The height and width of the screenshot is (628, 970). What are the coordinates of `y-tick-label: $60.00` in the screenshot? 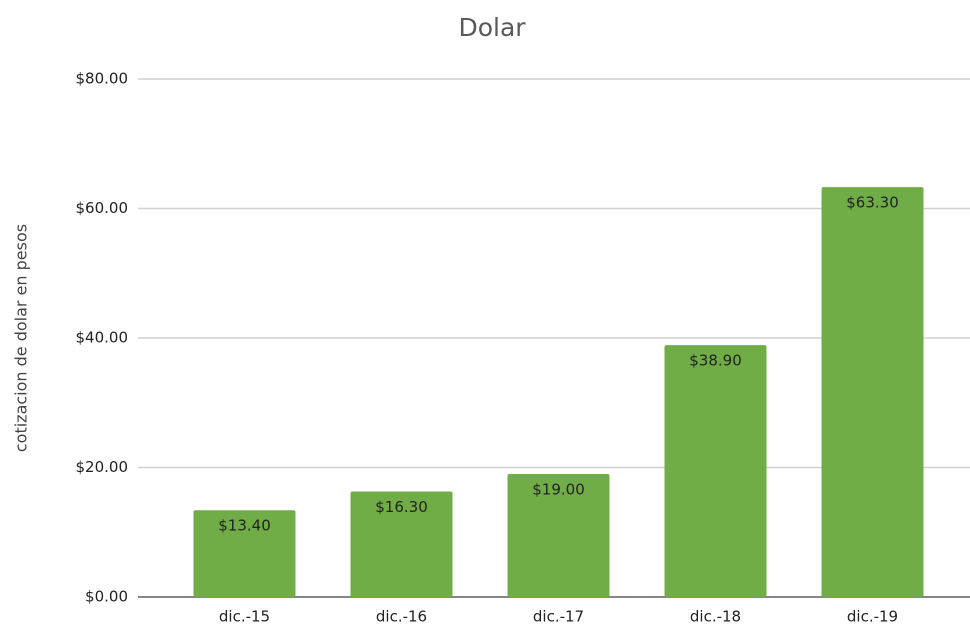 It's located at (102, 208).